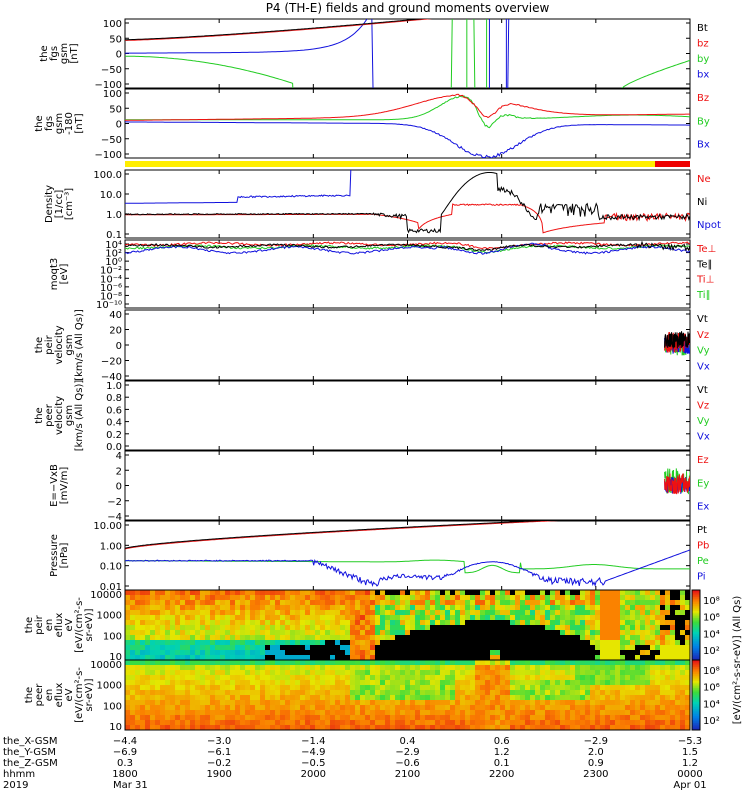  I want to click on legend-By: By, so click(703, 121).